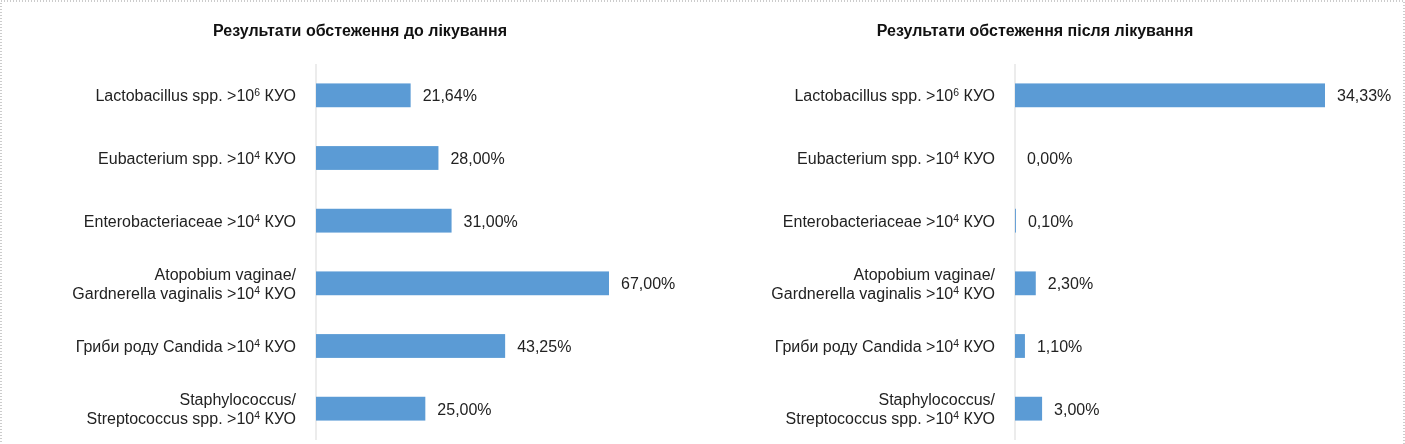  I want to click on data-label: 0,10%, so click(1050, 221).